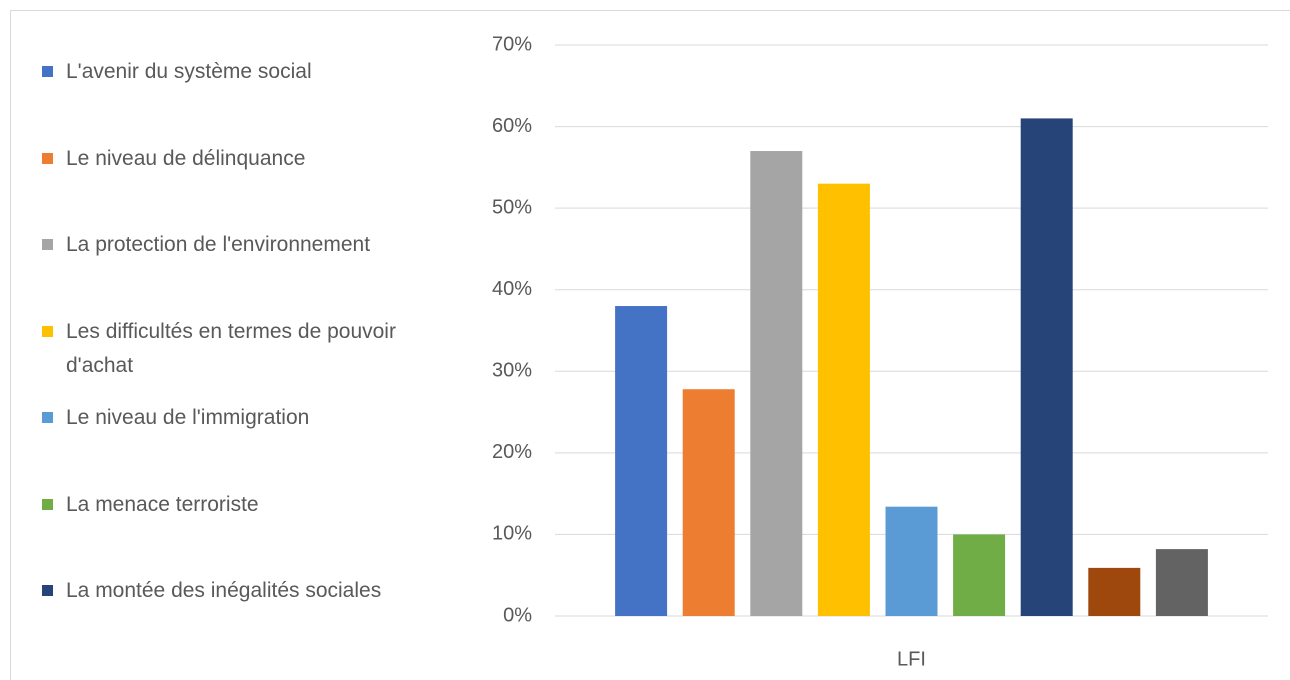 The height and width of the screenshot is (680, 1290). What do you see at coordinates (911, 659) in the screenshot?
I see `x-tick-label: LFI` at bounding box center [911, 659].